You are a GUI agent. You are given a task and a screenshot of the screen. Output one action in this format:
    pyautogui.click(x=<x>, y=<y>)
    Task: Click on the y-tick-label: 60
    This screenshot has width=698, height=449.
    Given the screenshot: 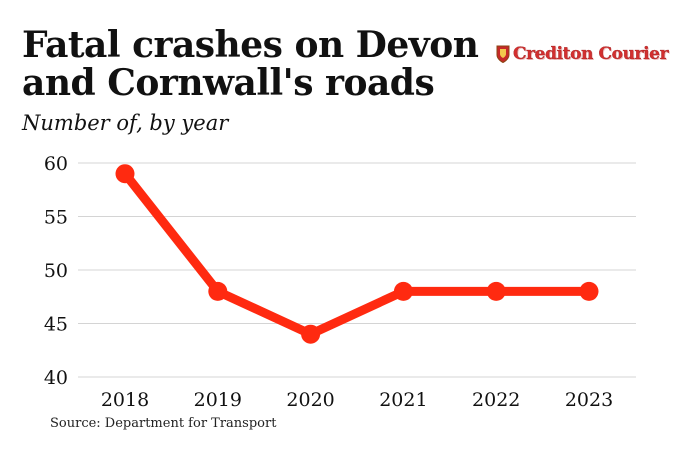 What is the action you would take?
    pyautogui.click(x=56, y=164)
    